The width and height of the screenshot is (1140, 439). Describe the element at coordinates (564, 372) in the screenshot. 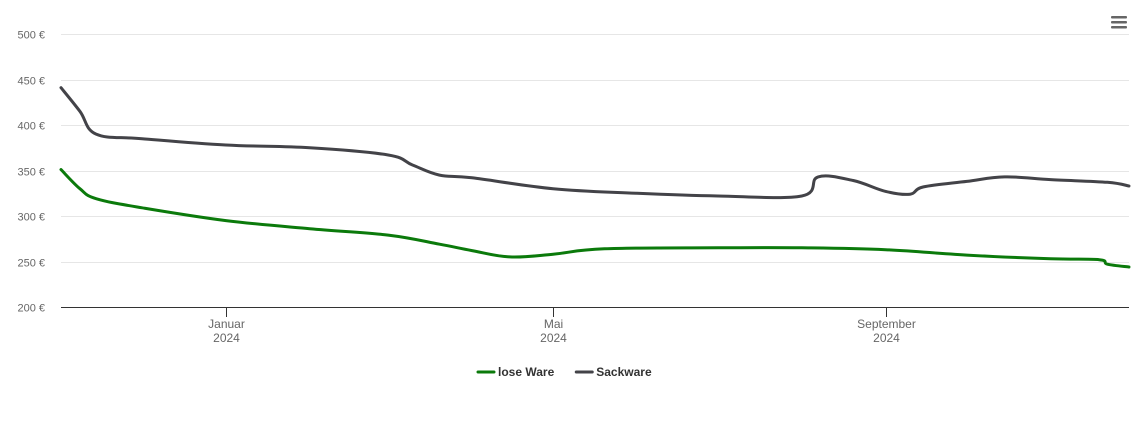

I see `legend: lose Ware Sackware` at that location.